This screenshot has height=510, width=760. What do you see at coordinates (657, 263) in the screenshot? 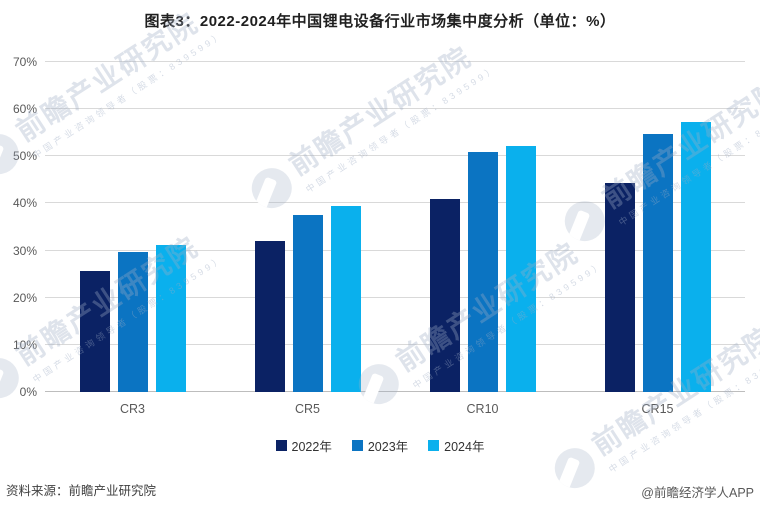
I see `bar-cr15-2023年` at bounding box center [657, 263].